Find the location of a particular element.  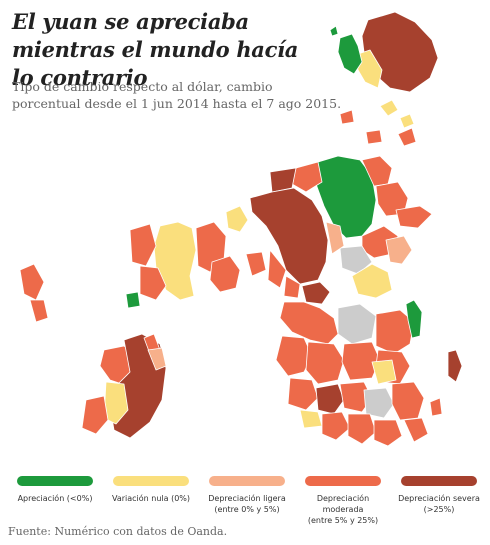

legend-label-apreciacion: Apreciación (<0%) is located at coordinates (55, 498).